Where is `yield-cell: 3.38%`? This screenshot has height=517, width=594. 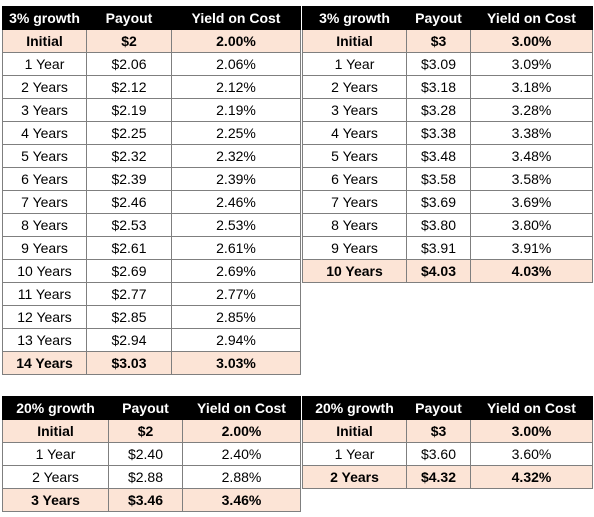
yield-cell: 3.38% is located at coordinates (531, 133).